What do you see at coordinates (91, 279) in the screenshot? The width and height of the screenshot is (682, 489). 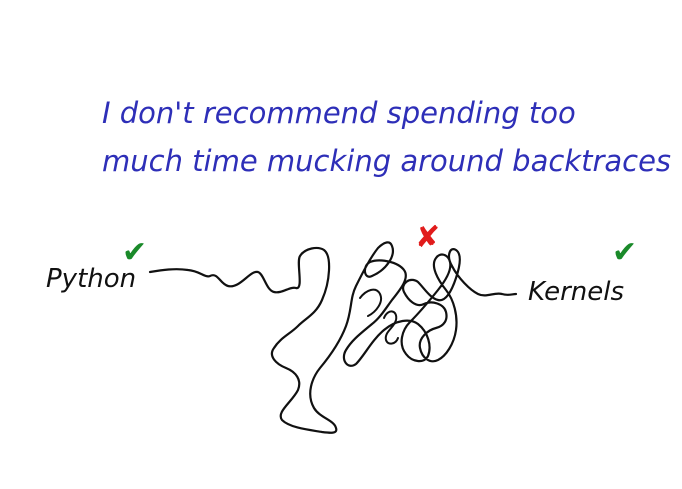 I see `python-label: Python` at bounding box center [91, 279].